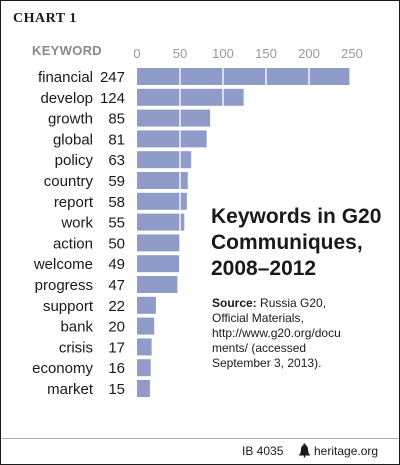  What do you see at coordinates (76, 347) in the screenshot?
I see `keyword-label: crisis` at bounding box center [76, 347].